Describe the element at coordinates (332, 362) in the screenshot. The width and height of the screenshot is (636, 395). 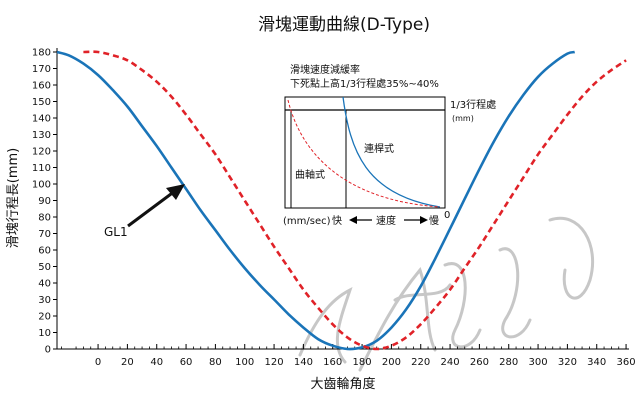
I see `x-tick-label: 160` at that location.